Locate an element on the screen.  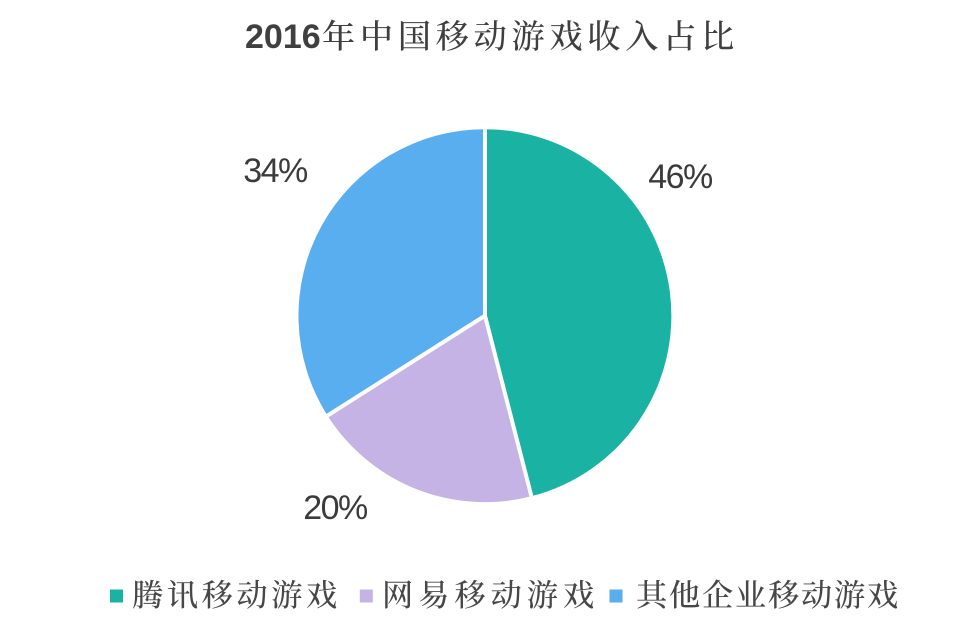
svg-text: 20% is located at coordinates (335, 508).